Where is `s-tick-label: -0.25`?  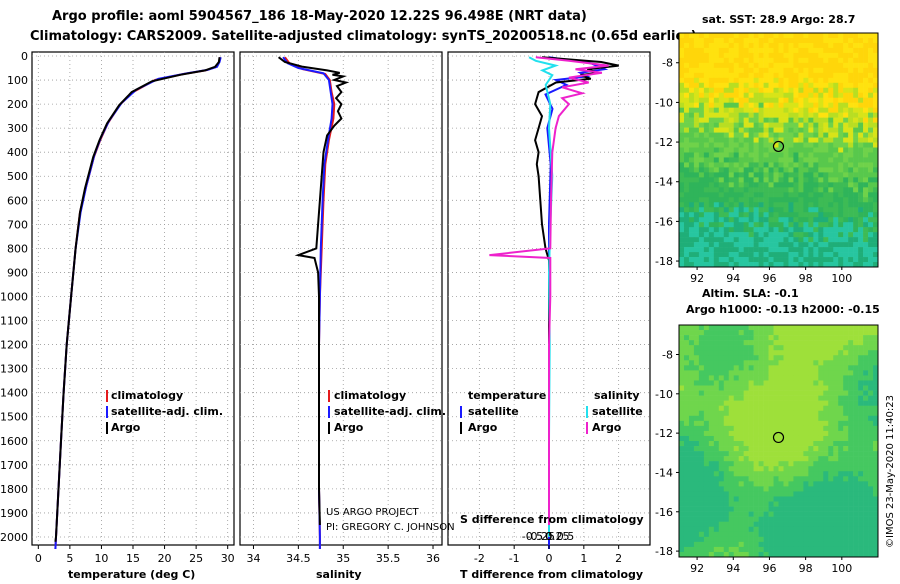
s-tick-label: -0.25 is located at coordinates (540, 536).